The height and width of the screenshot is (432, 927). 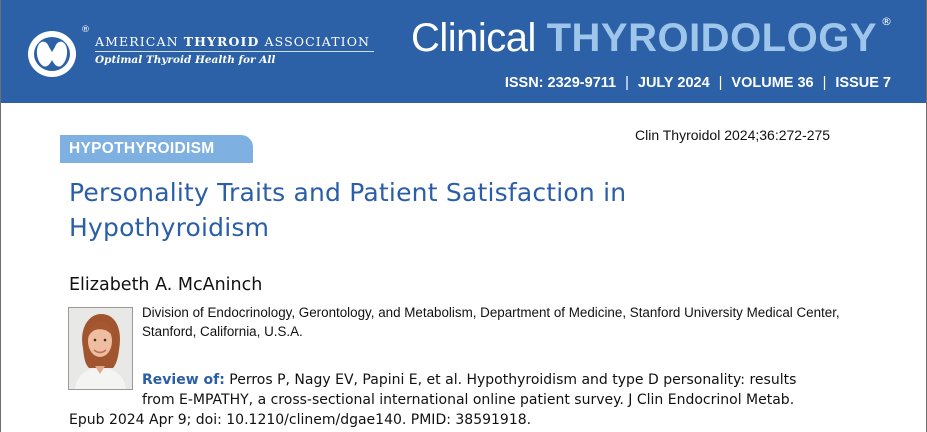 What do you see at coordinates (166, 285) in the screenshot?
I see `author-name: Elizabeth A. McAninch` at bounding box center [166, 285].